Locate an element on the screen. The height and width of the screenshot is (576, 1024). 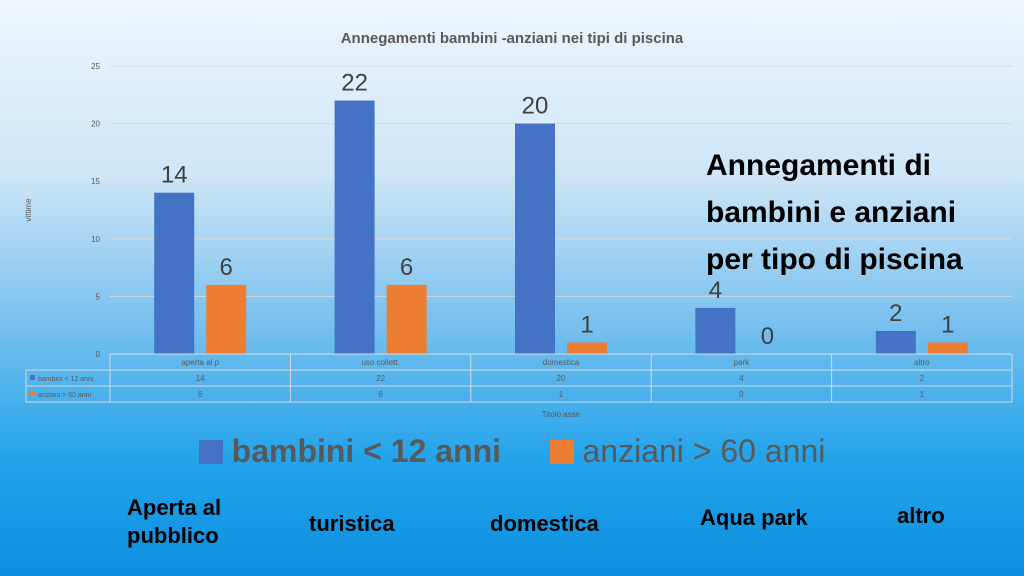
x-tick-label: aperta al p is located at coordinates (200, 362).